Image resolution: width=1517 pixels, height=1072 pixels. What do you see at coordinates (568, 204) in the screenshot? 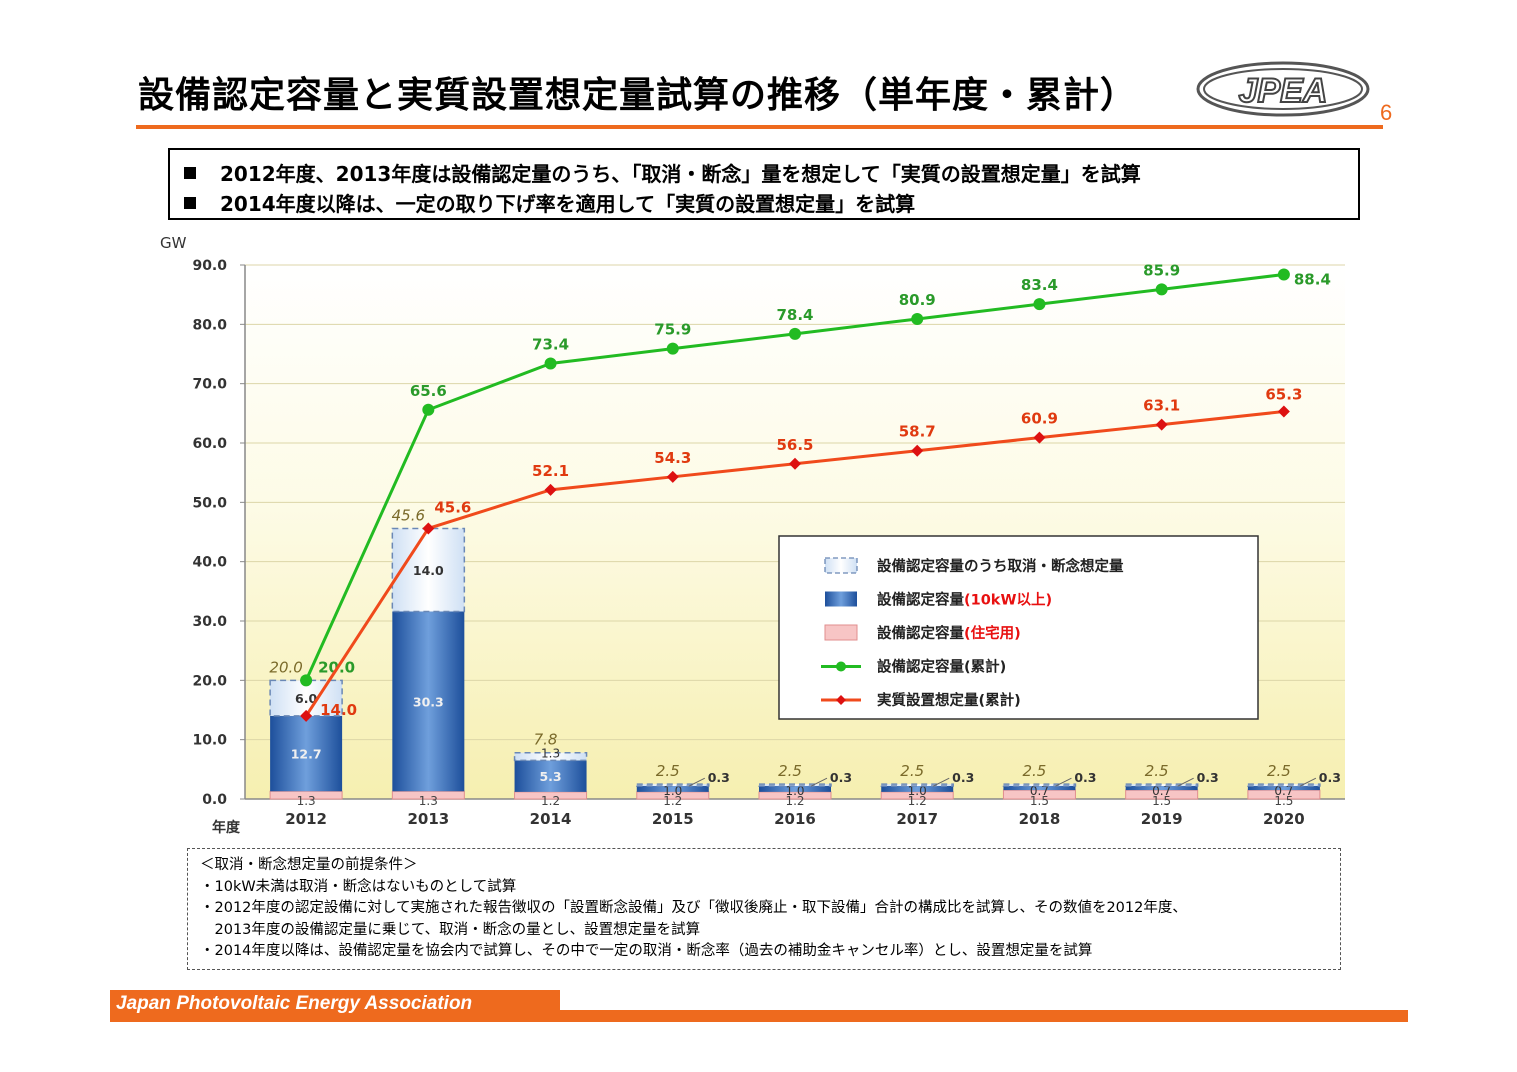
I see `note-text-2: 2014年度以降は、一定の取り下げ率を適用して「実質の設置想定量」を試算` at bounding box center [568, 204].